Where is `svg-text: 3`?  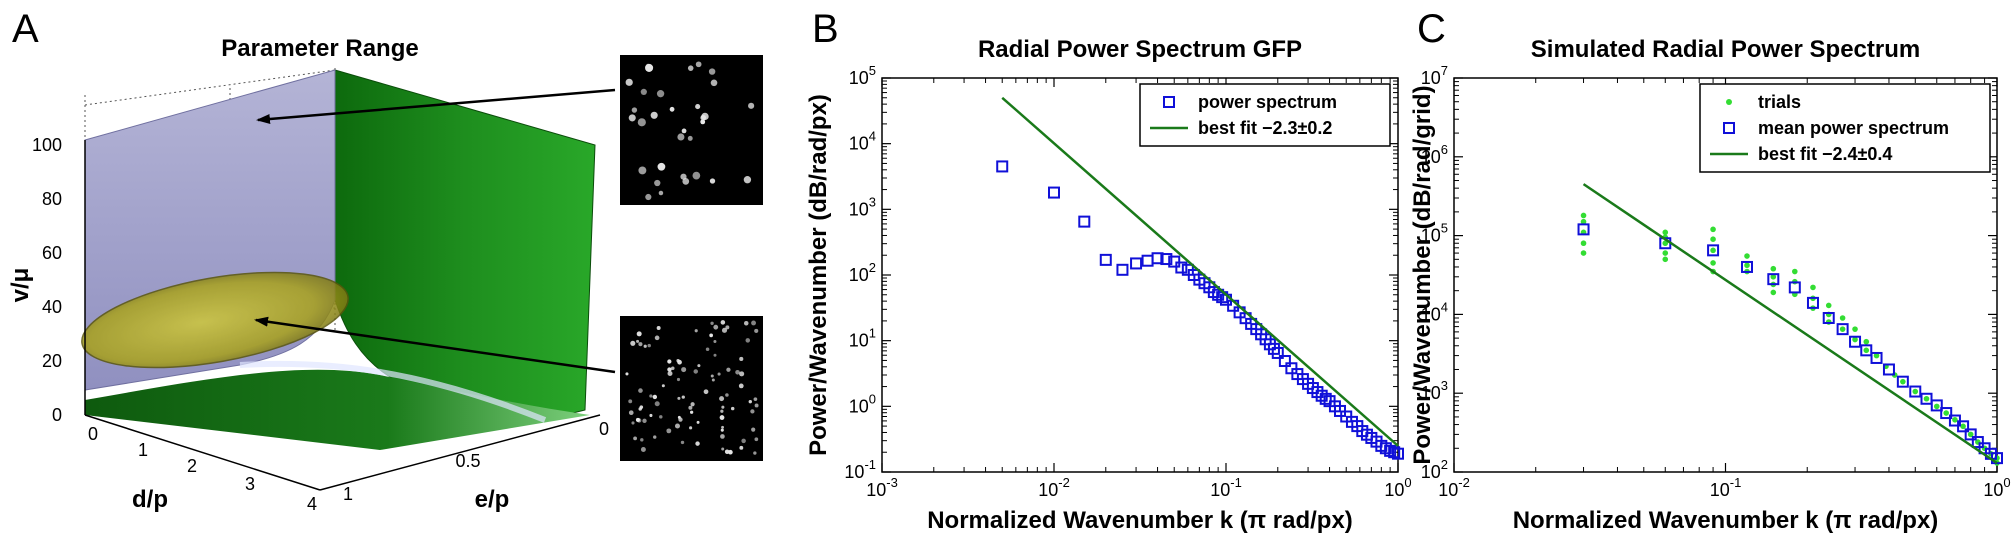 svg-text: 3 is located at coordinates (250, 484).